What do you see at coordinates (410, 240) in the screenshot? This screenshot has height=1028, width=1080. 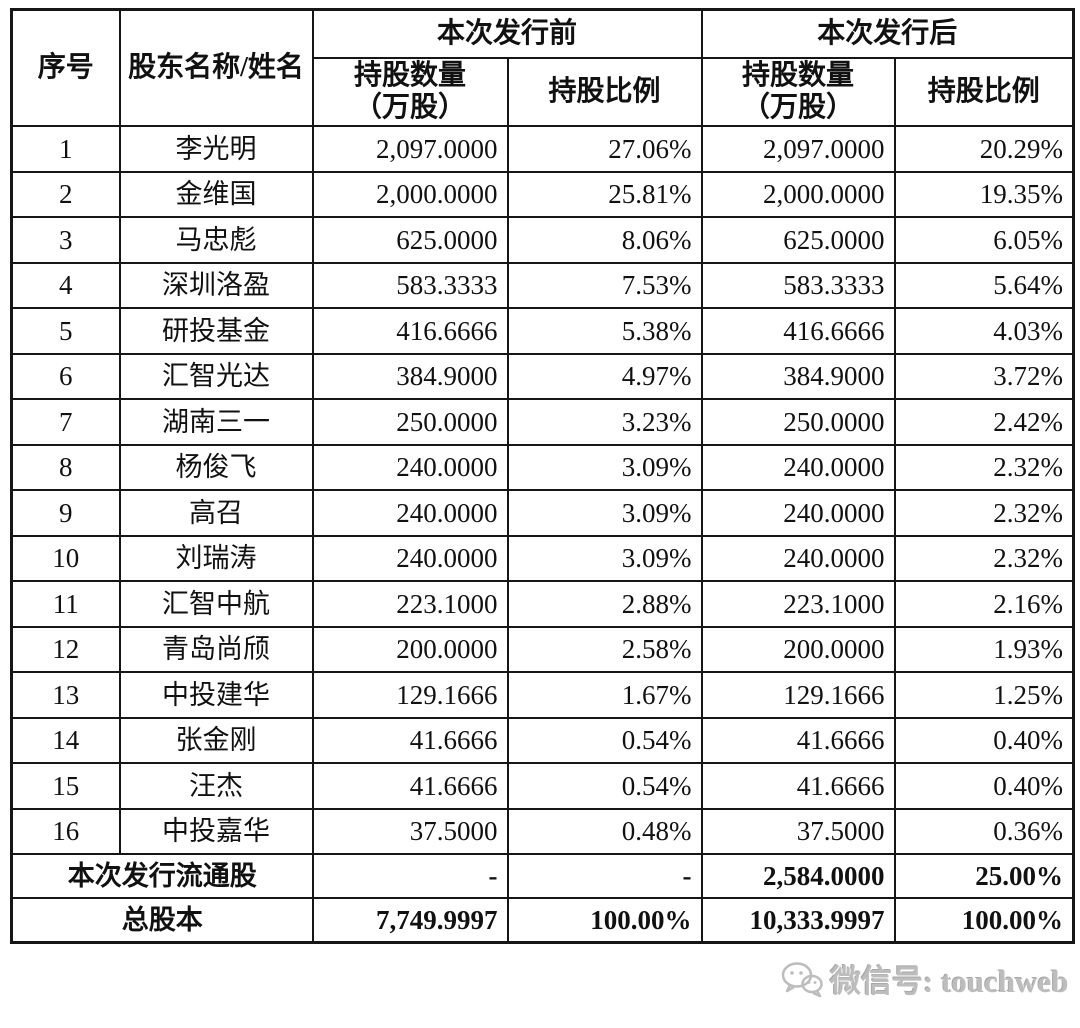 I see `cell-qty-before: 625.0000` at bounding box center [410, 240].